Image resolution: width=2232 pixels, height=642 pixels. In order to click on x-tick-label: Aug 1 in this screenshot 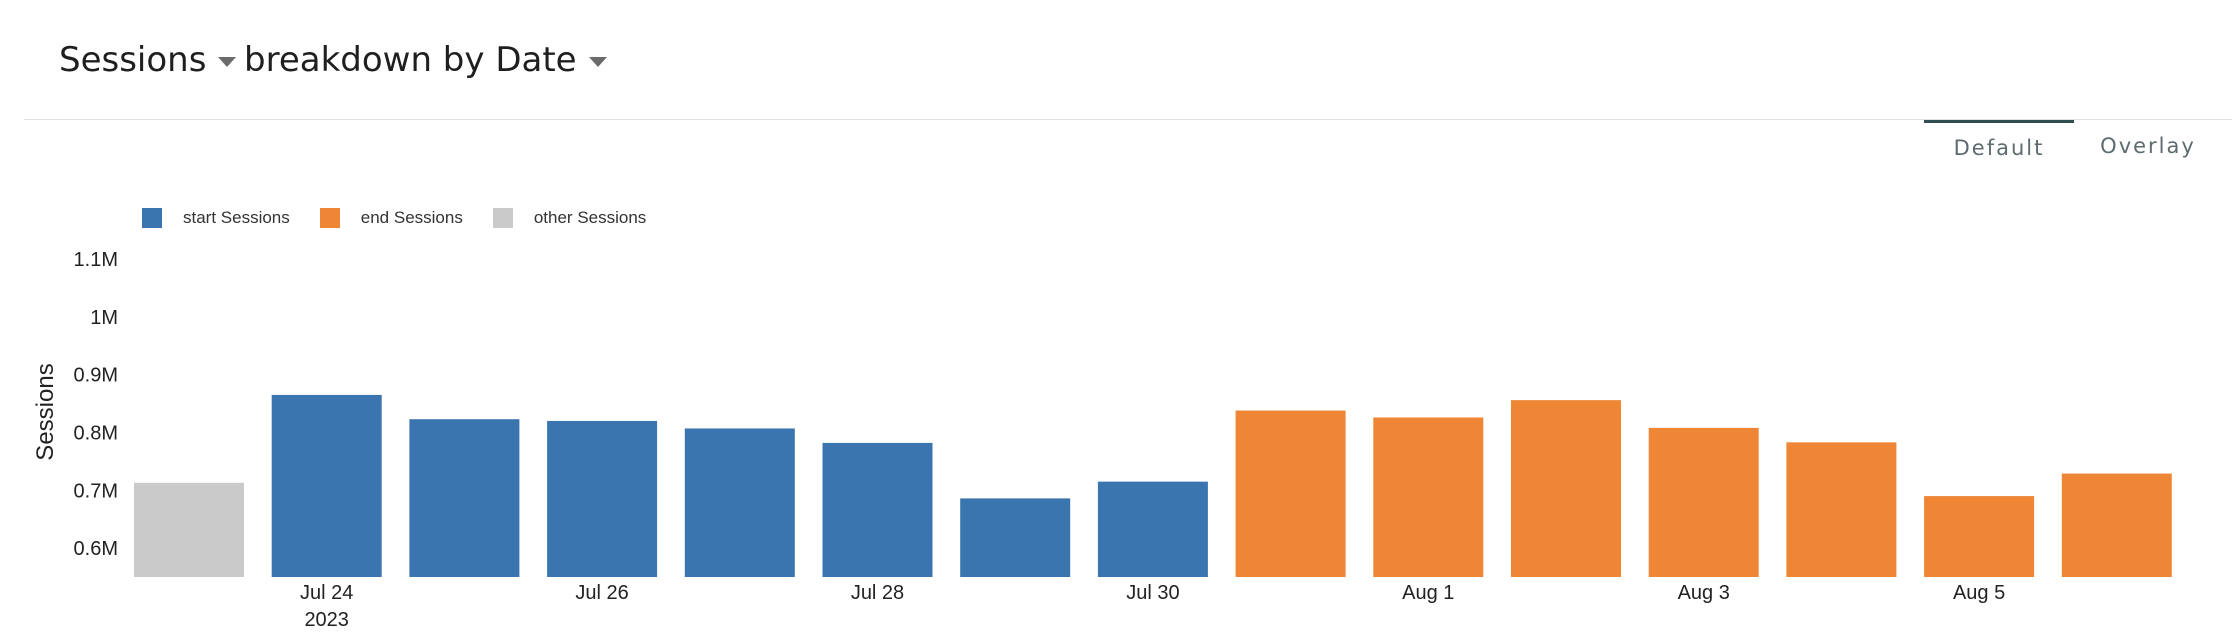, I will do `click(1428, 593)`.